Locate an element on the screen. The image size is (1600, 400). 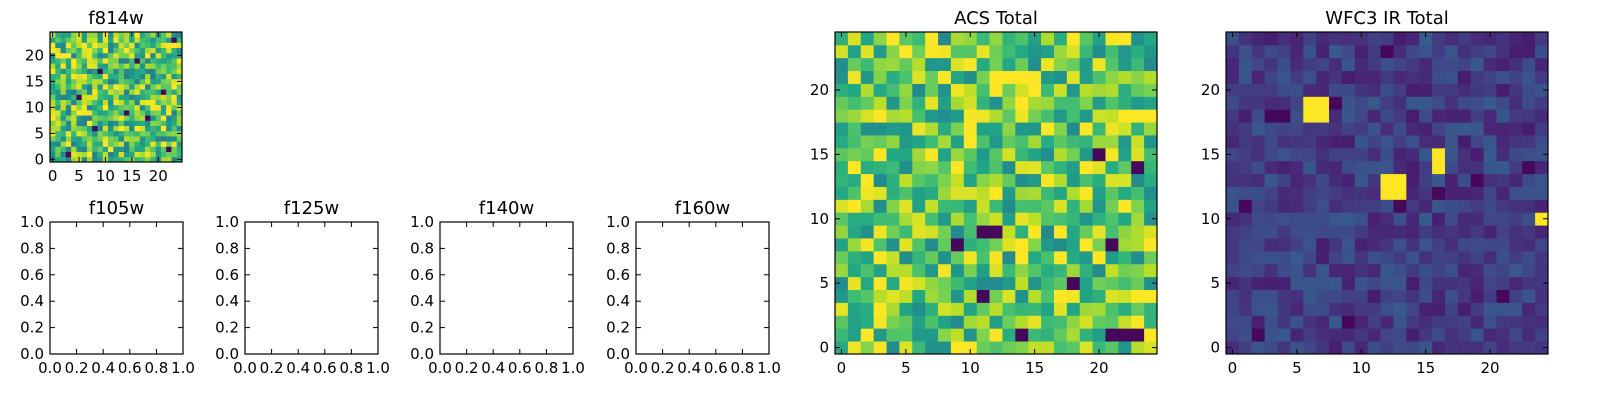
y-tick-label: 0 is located at coordinates (824, 348).